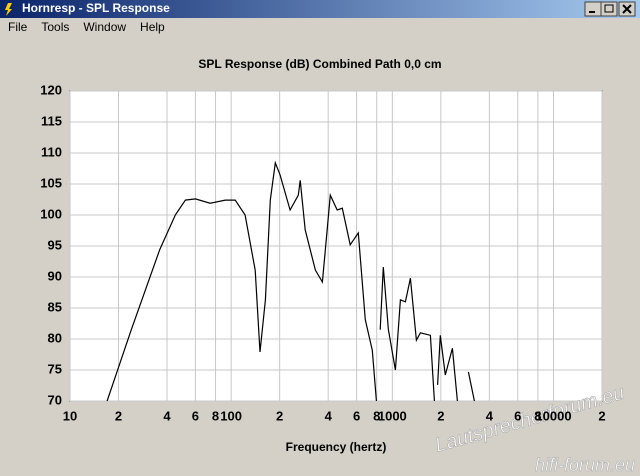 This screenshot has width=640, height=476. Describe the element at coordinates (627, 9) in the screenshot. I see `close-icon` at that location.